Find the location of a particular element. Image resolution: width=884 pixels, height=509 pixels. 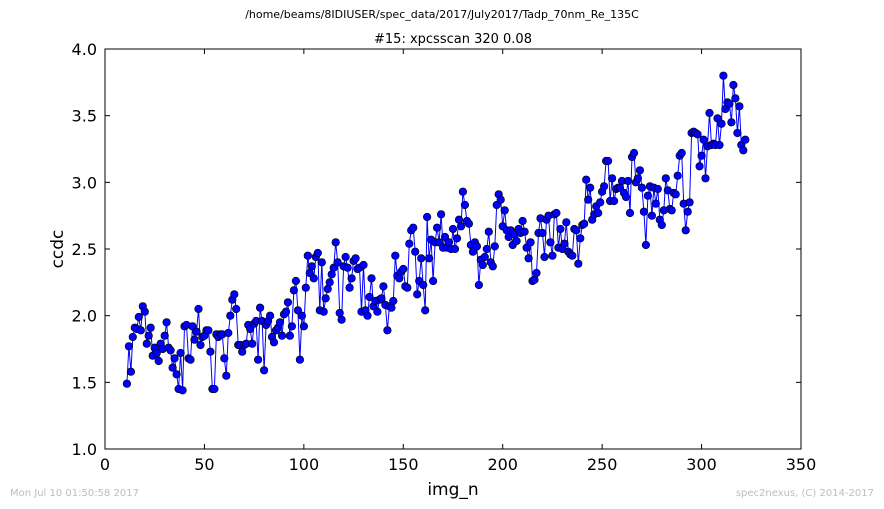

x-tick-label: 200 is located at coordinates (502, 464).